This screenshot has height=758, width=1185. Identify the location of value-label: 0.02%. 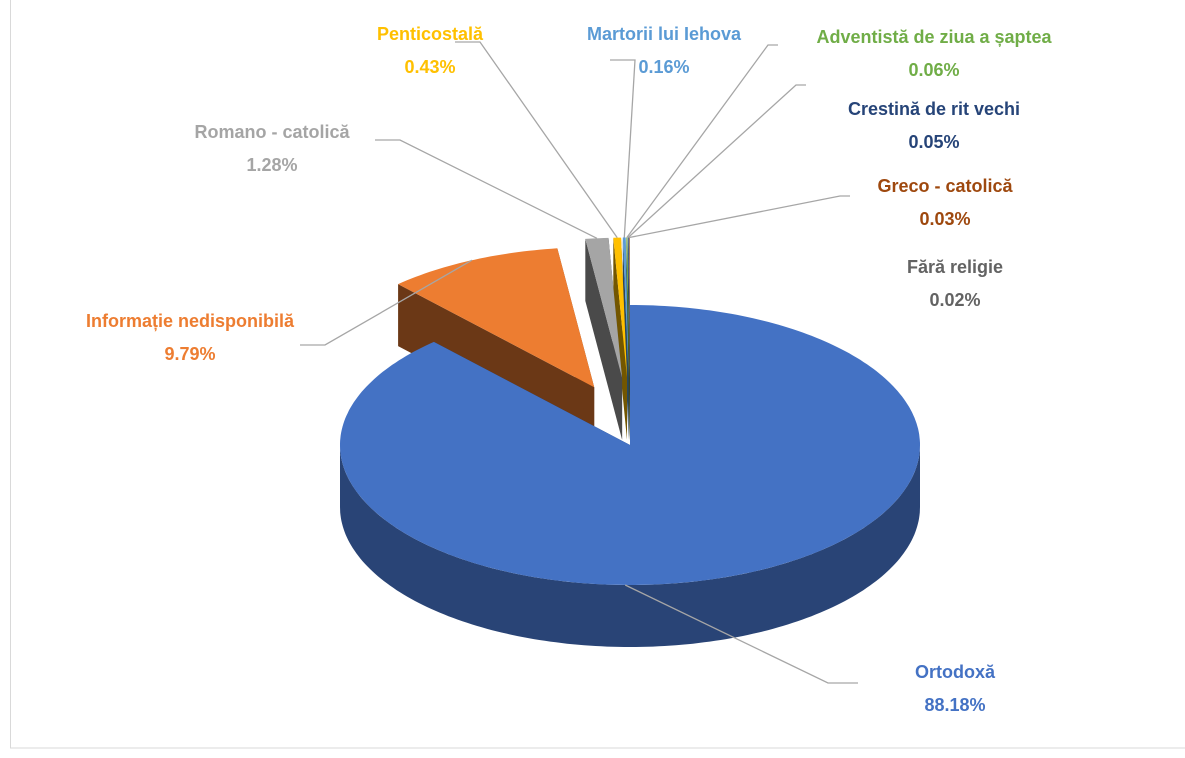
(954, 300).